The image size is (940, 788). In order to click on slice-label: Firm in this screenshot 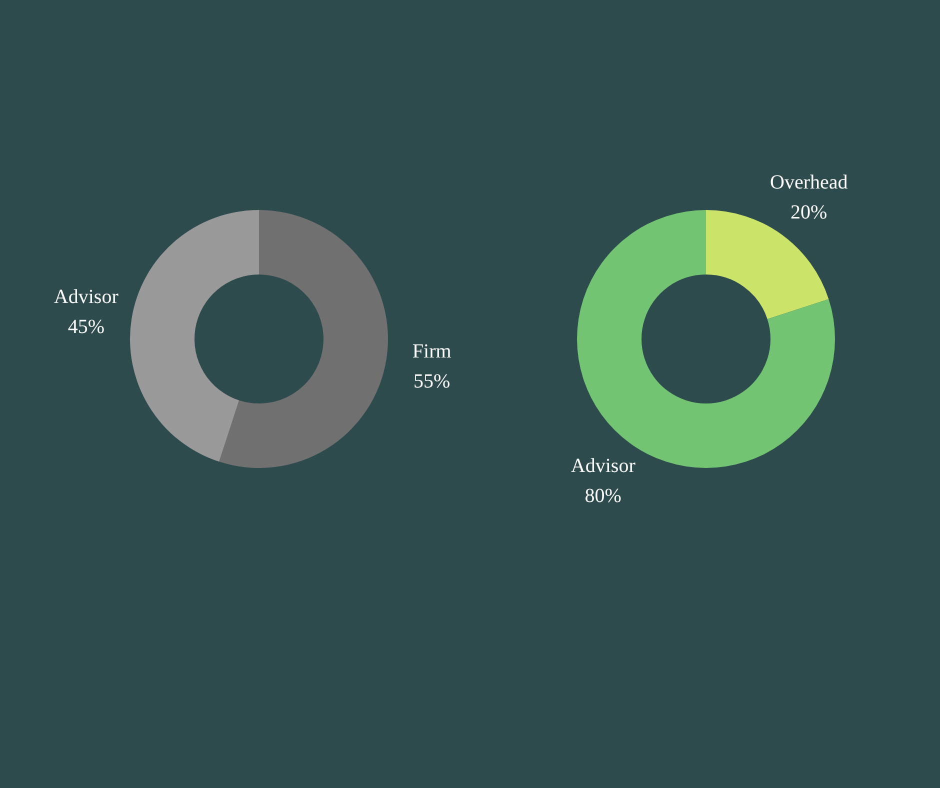, I will do `click(432, 351)`.